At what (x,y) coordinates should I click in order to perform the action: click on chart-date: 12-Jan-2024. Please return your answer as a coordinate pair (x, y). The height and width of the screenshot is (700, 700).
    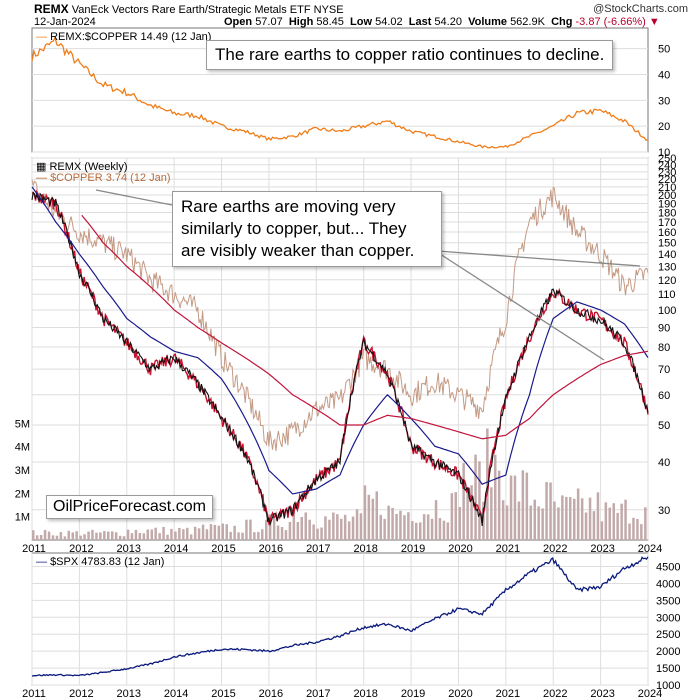
    Looking at the image, I should click on (65, 22).